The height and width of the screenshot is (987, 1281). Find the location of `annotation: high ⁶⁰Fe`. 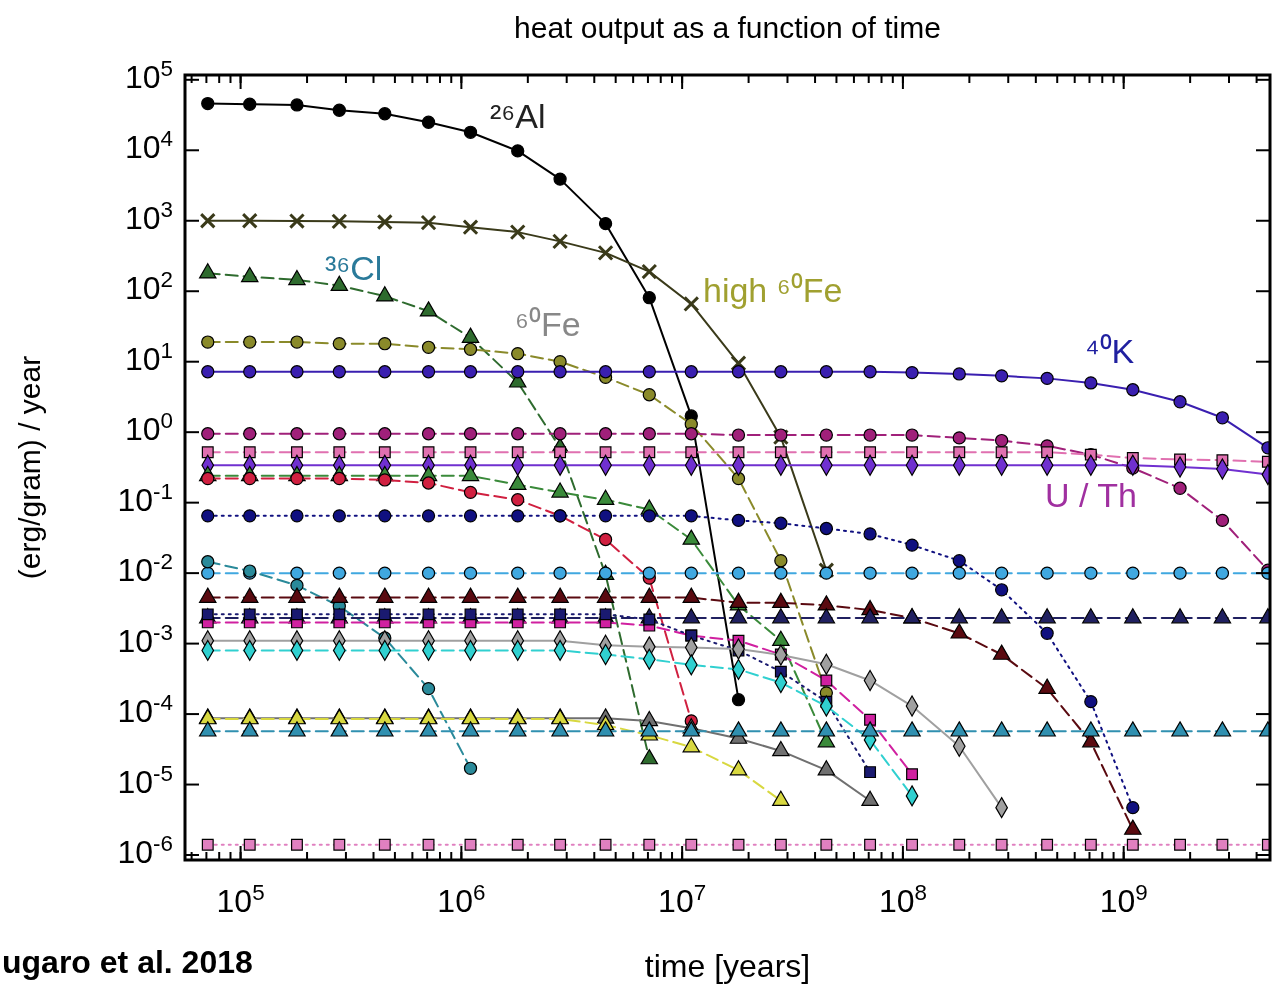

annotation: high ⁶⁰Fe is located at coordinates (773, 290).